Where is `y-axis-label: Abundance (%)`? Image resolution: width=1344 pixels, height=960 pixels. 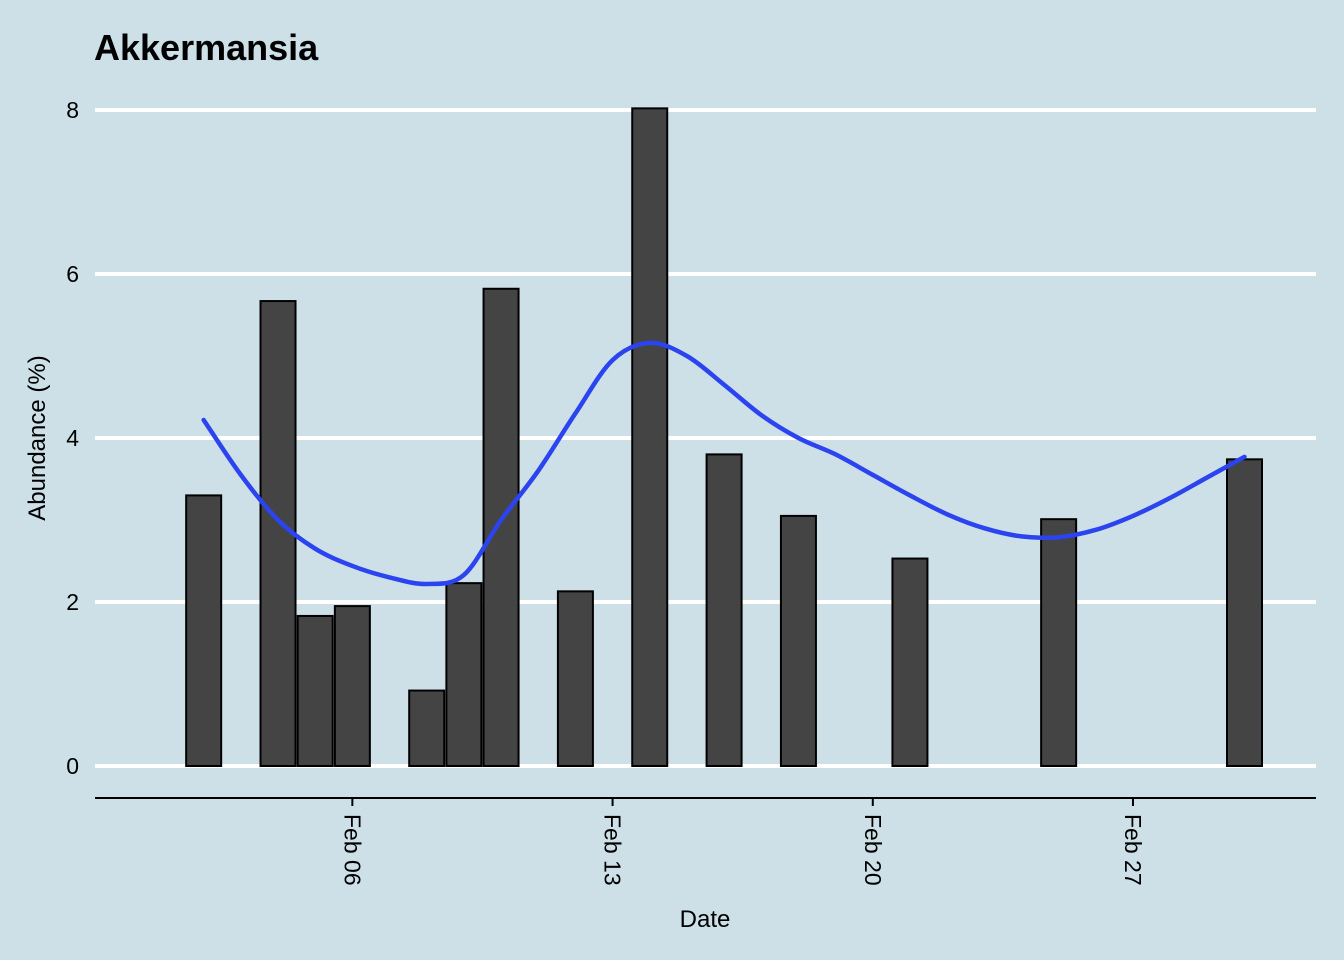 y-axis-label: Abundance (%) is located at coordinates (37, 437).